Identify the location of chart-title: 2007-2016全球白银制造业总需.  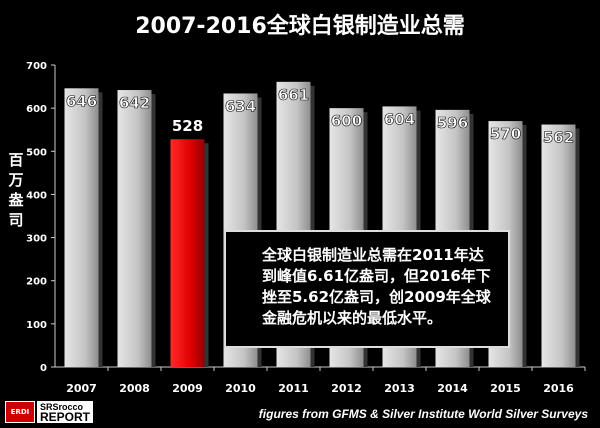
(300, 26).